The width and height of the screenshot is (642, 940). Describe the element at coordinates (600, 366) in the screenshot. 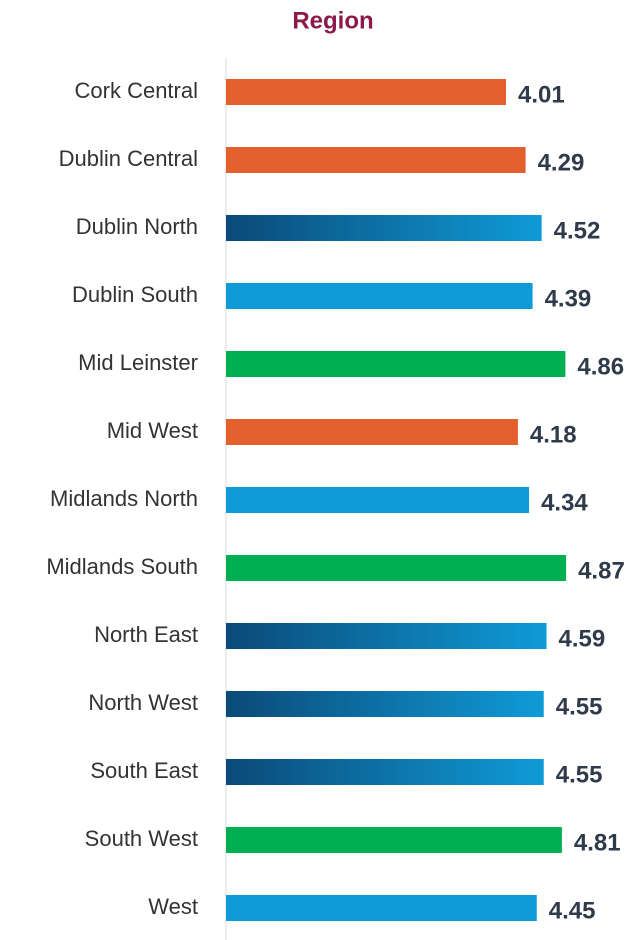

I see `value-label: 4.86` at that location.